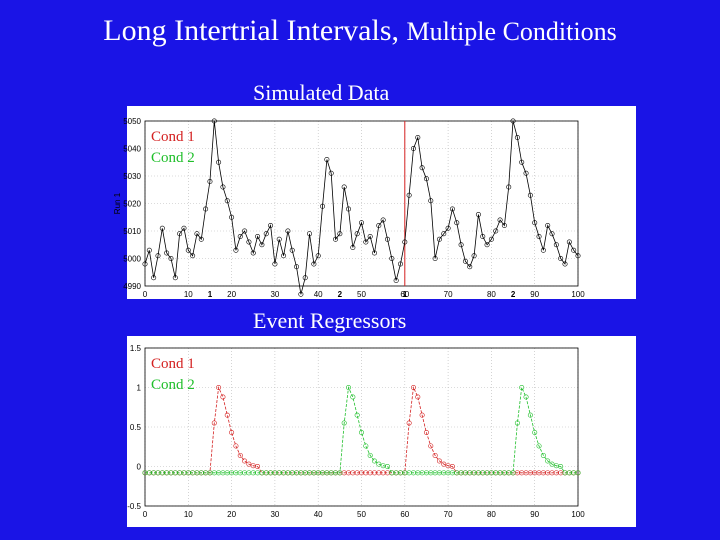 The height and width of the screenshot is (540, 720). Describe the element at coordinates (321, 92) in the screenshot. I see `caption-simulated-data: Simulated Data` at that location.